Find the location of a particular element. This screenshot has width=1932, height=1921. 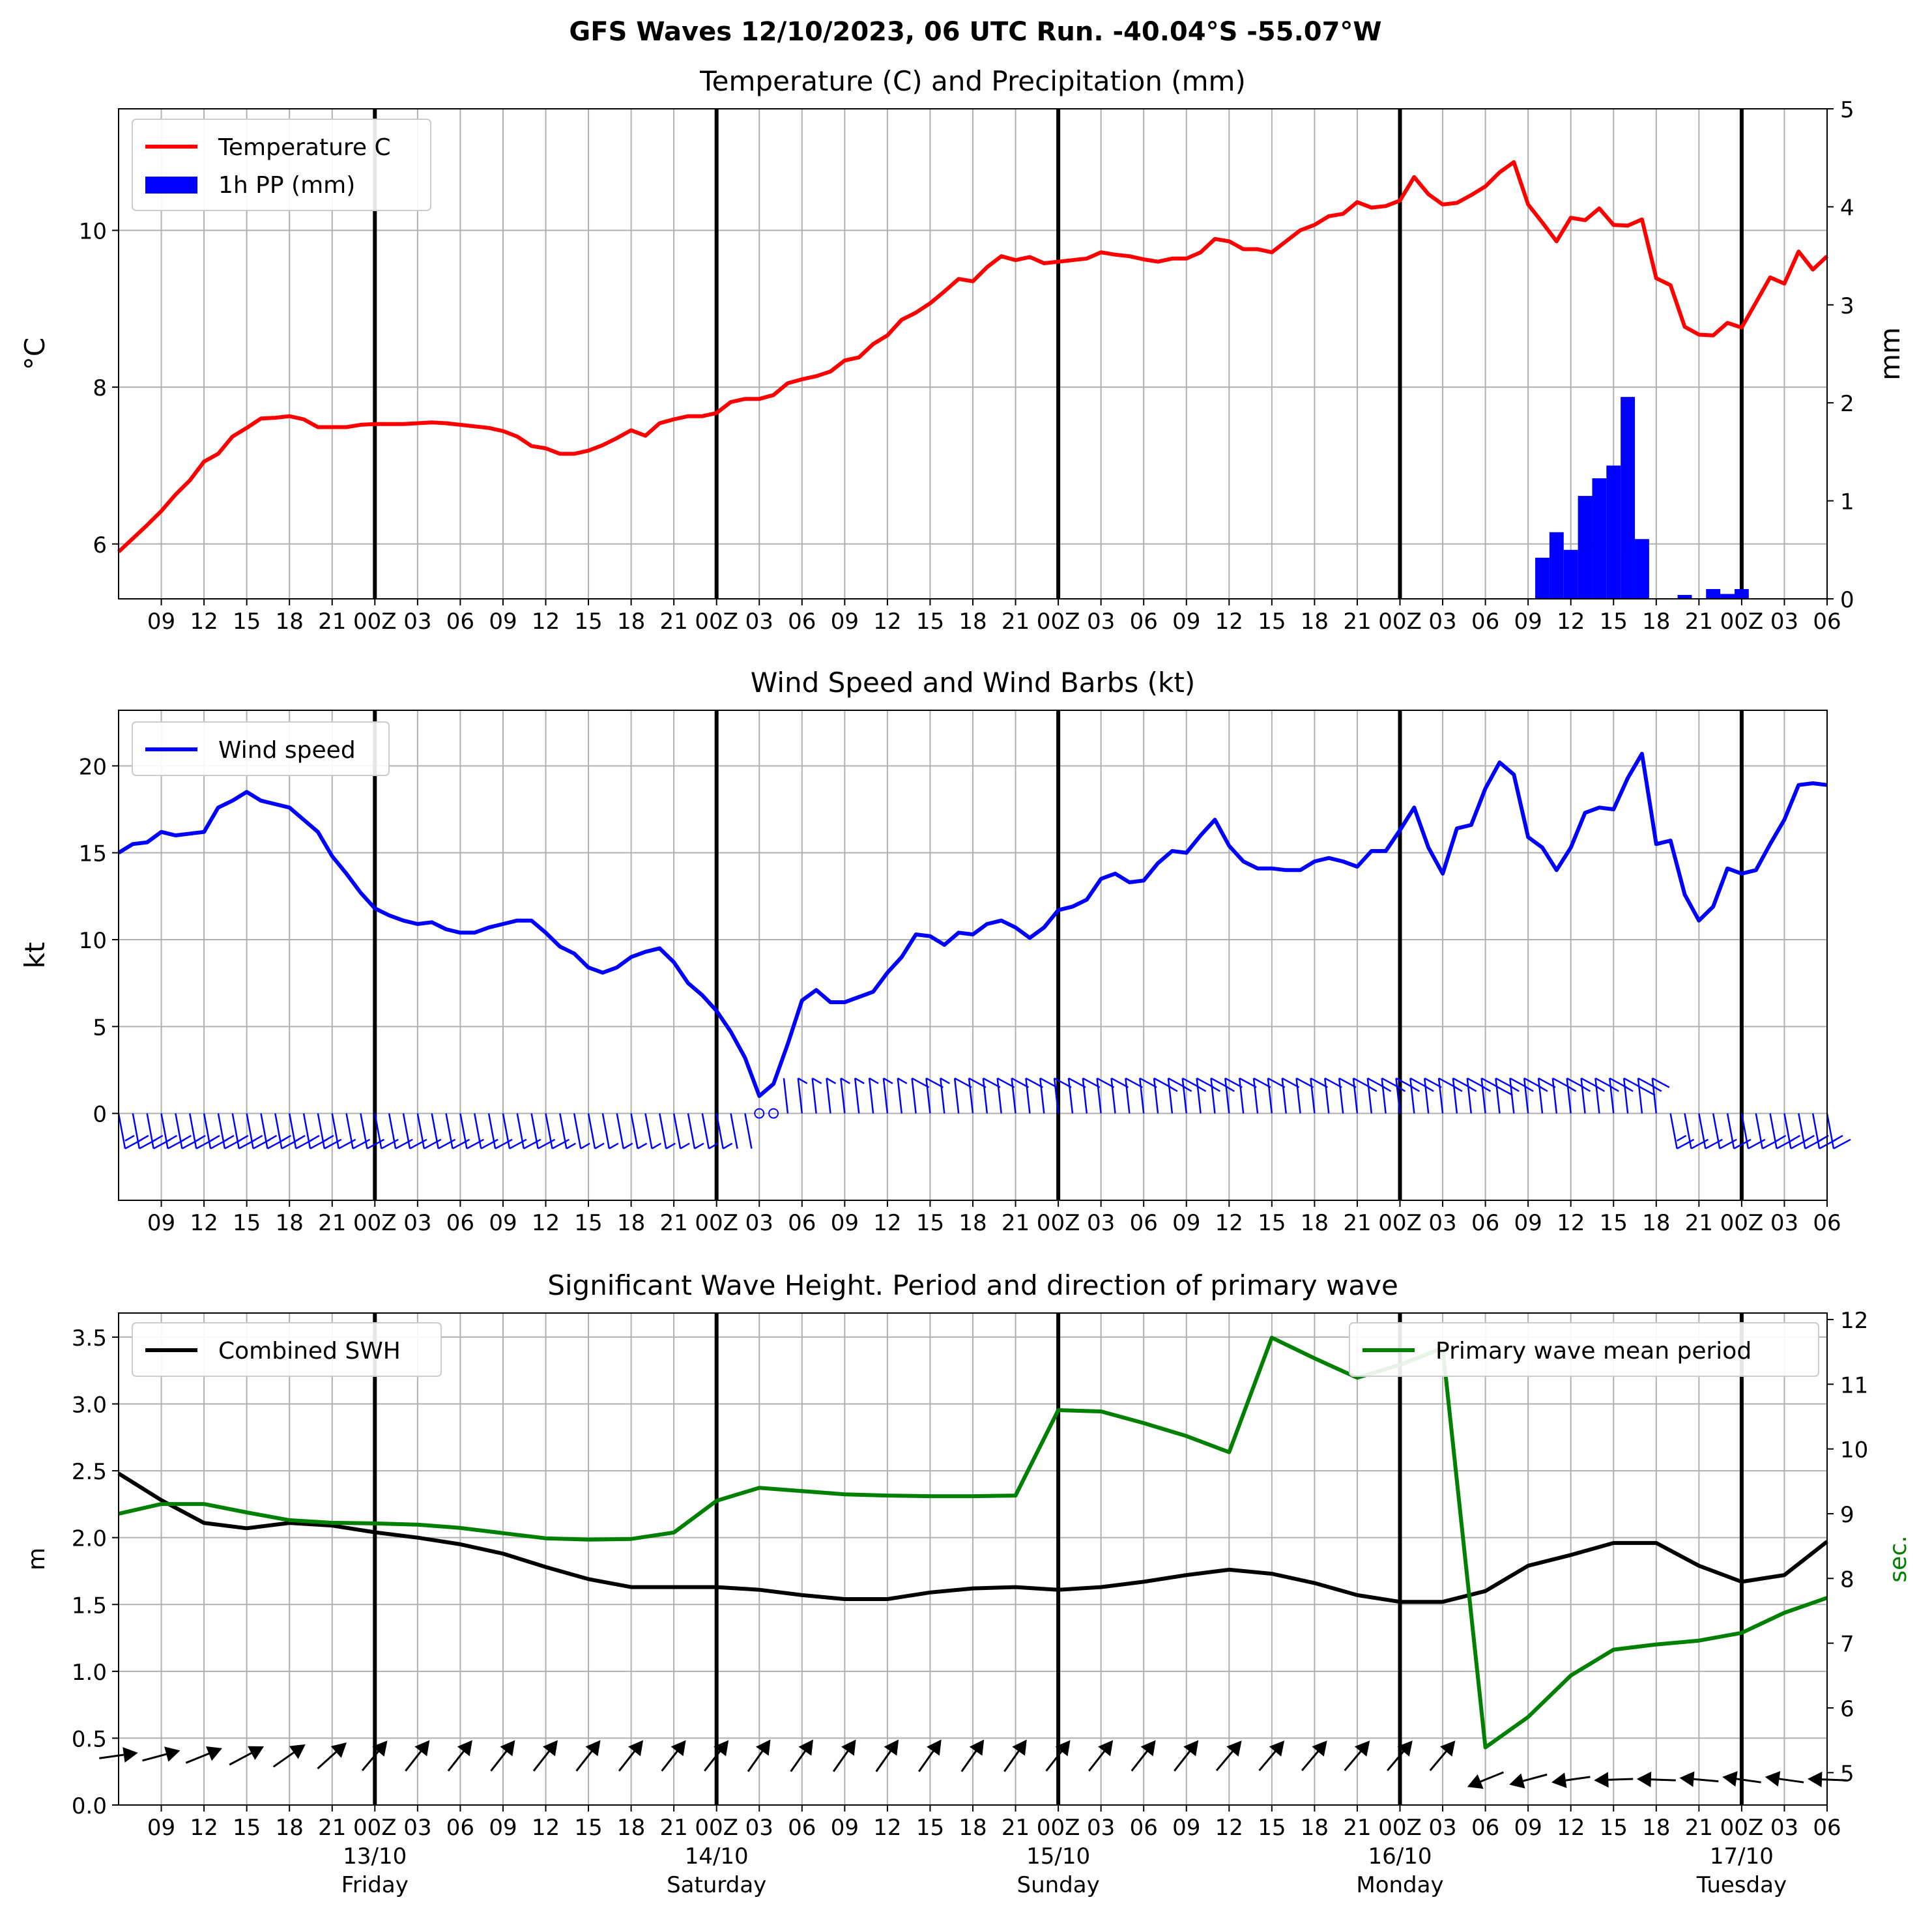

y-tick-label: 20 is located at coordinates (93, 767).